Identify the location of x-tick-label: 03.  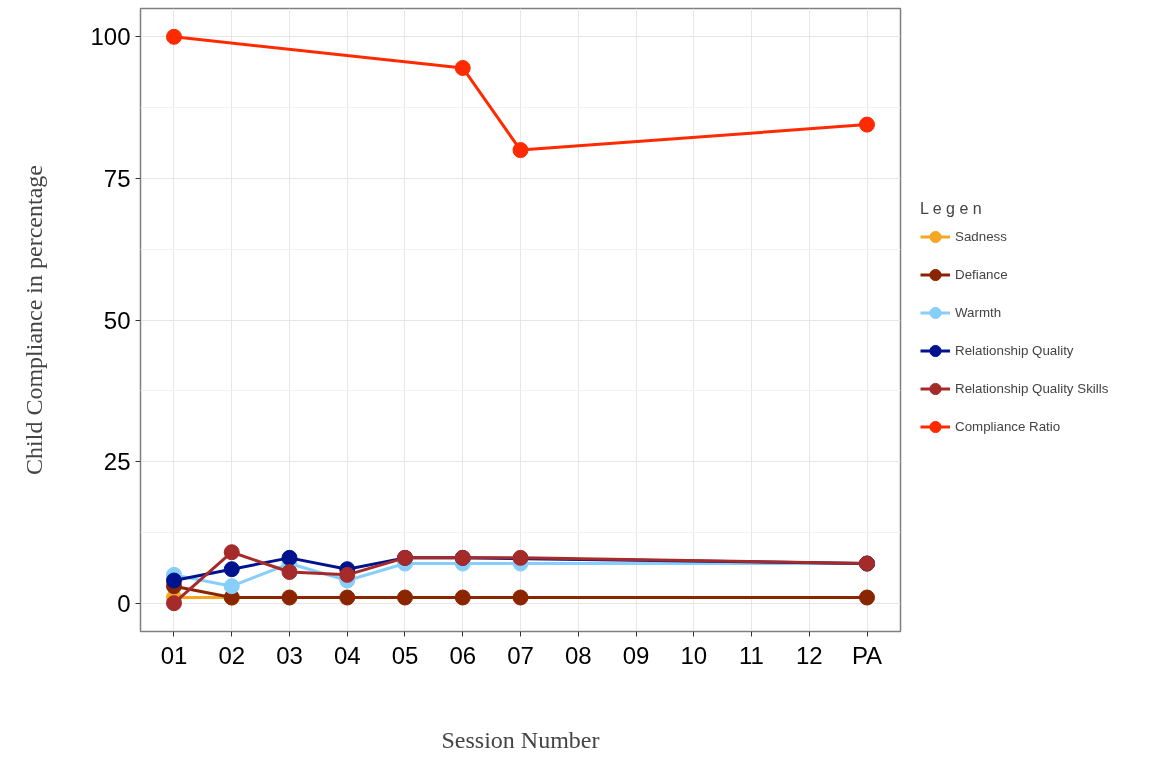
(289, 655).